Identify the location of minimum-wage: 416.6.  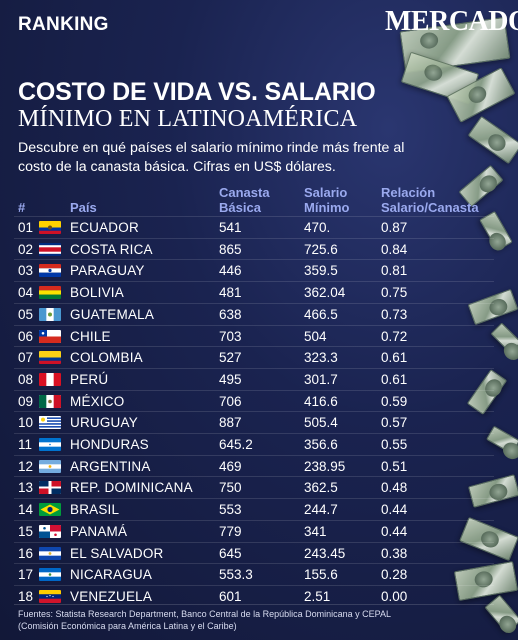
(321, 401).